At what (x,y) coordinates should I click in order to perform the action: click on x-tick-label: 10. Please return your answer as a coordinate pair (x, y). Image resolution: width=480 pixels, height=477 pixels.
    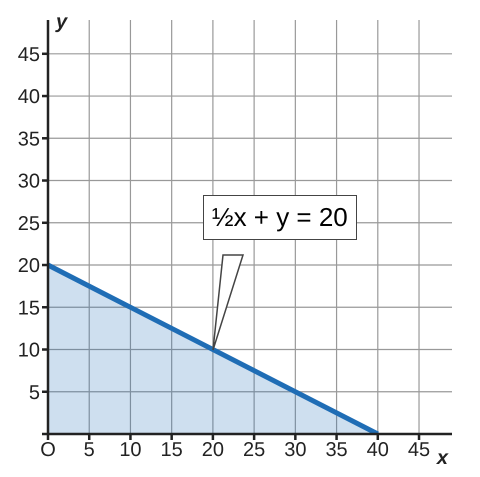
    Looking at the image, I should click on (130, 450).